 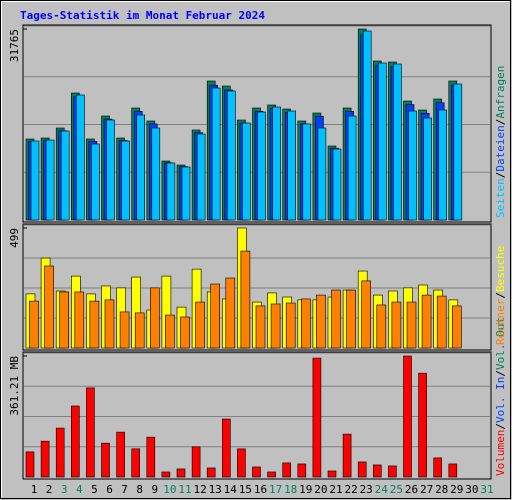 I want to click on x-tick-label: 28, so click(x=441, y=489).